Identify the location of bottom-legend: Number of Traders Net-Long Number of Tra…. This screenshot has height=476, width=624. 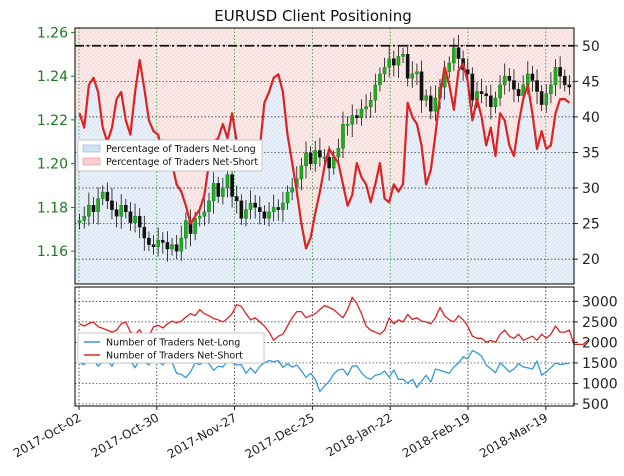
(171, 348).